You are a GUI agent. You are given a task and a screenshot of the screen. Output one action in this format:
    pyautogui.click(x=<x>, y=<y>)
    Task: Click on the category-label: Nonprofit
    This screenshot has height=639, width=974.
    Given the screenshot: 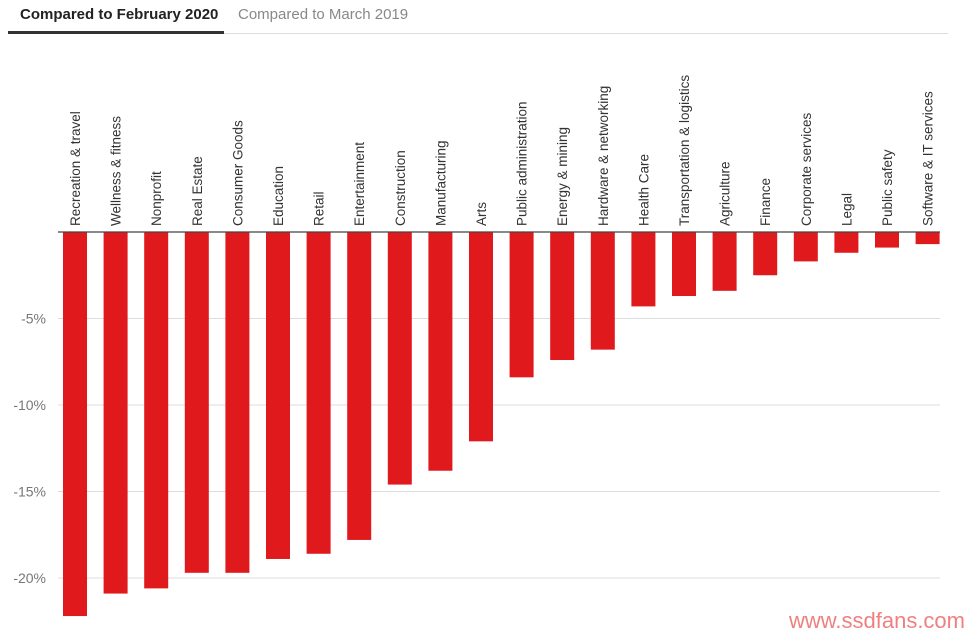 What is the action you would take?
    pyautogui.click(x=156, y=198)
    